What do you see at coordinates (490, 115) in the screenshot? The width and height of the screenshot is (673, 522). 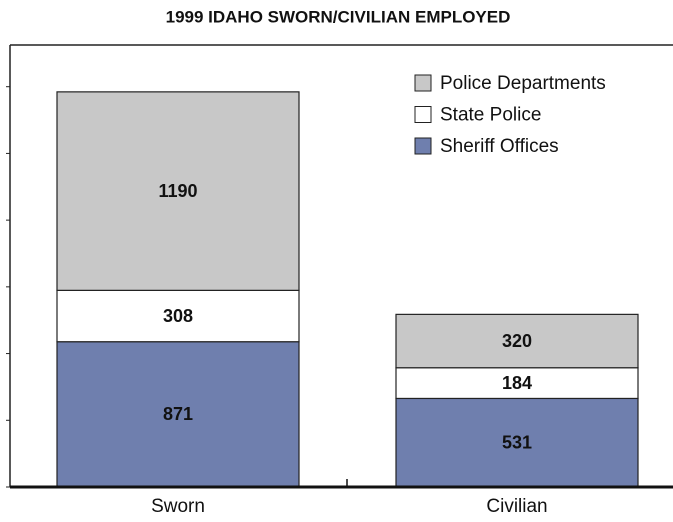 I see `legend-label: State Police` at bounding box center [490, 115].